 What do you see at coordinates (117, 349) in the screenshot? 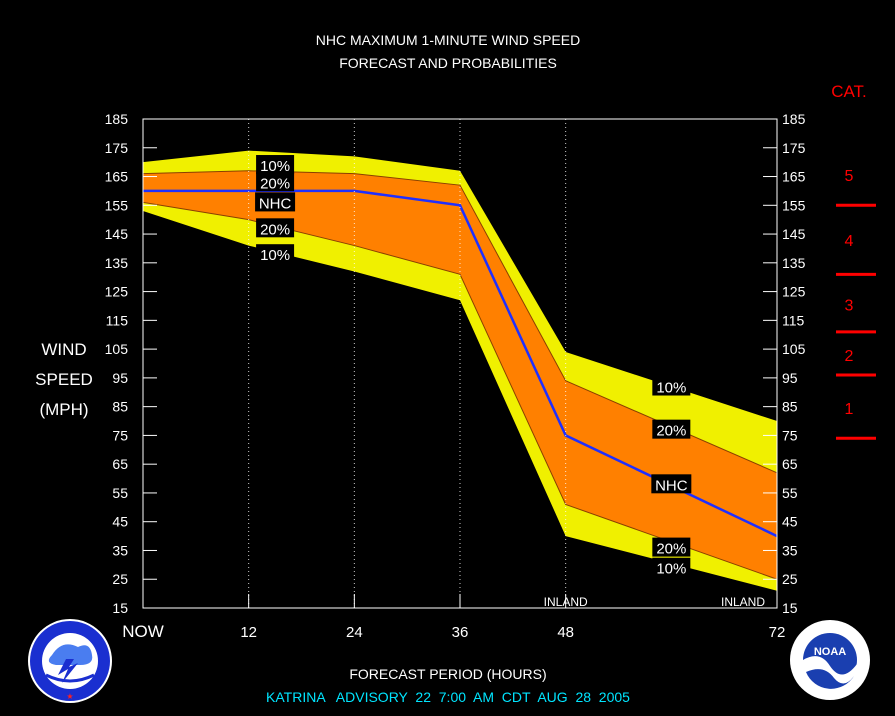
I see `y-tick-label-left-105: 105` at bounding box center [117, 349].